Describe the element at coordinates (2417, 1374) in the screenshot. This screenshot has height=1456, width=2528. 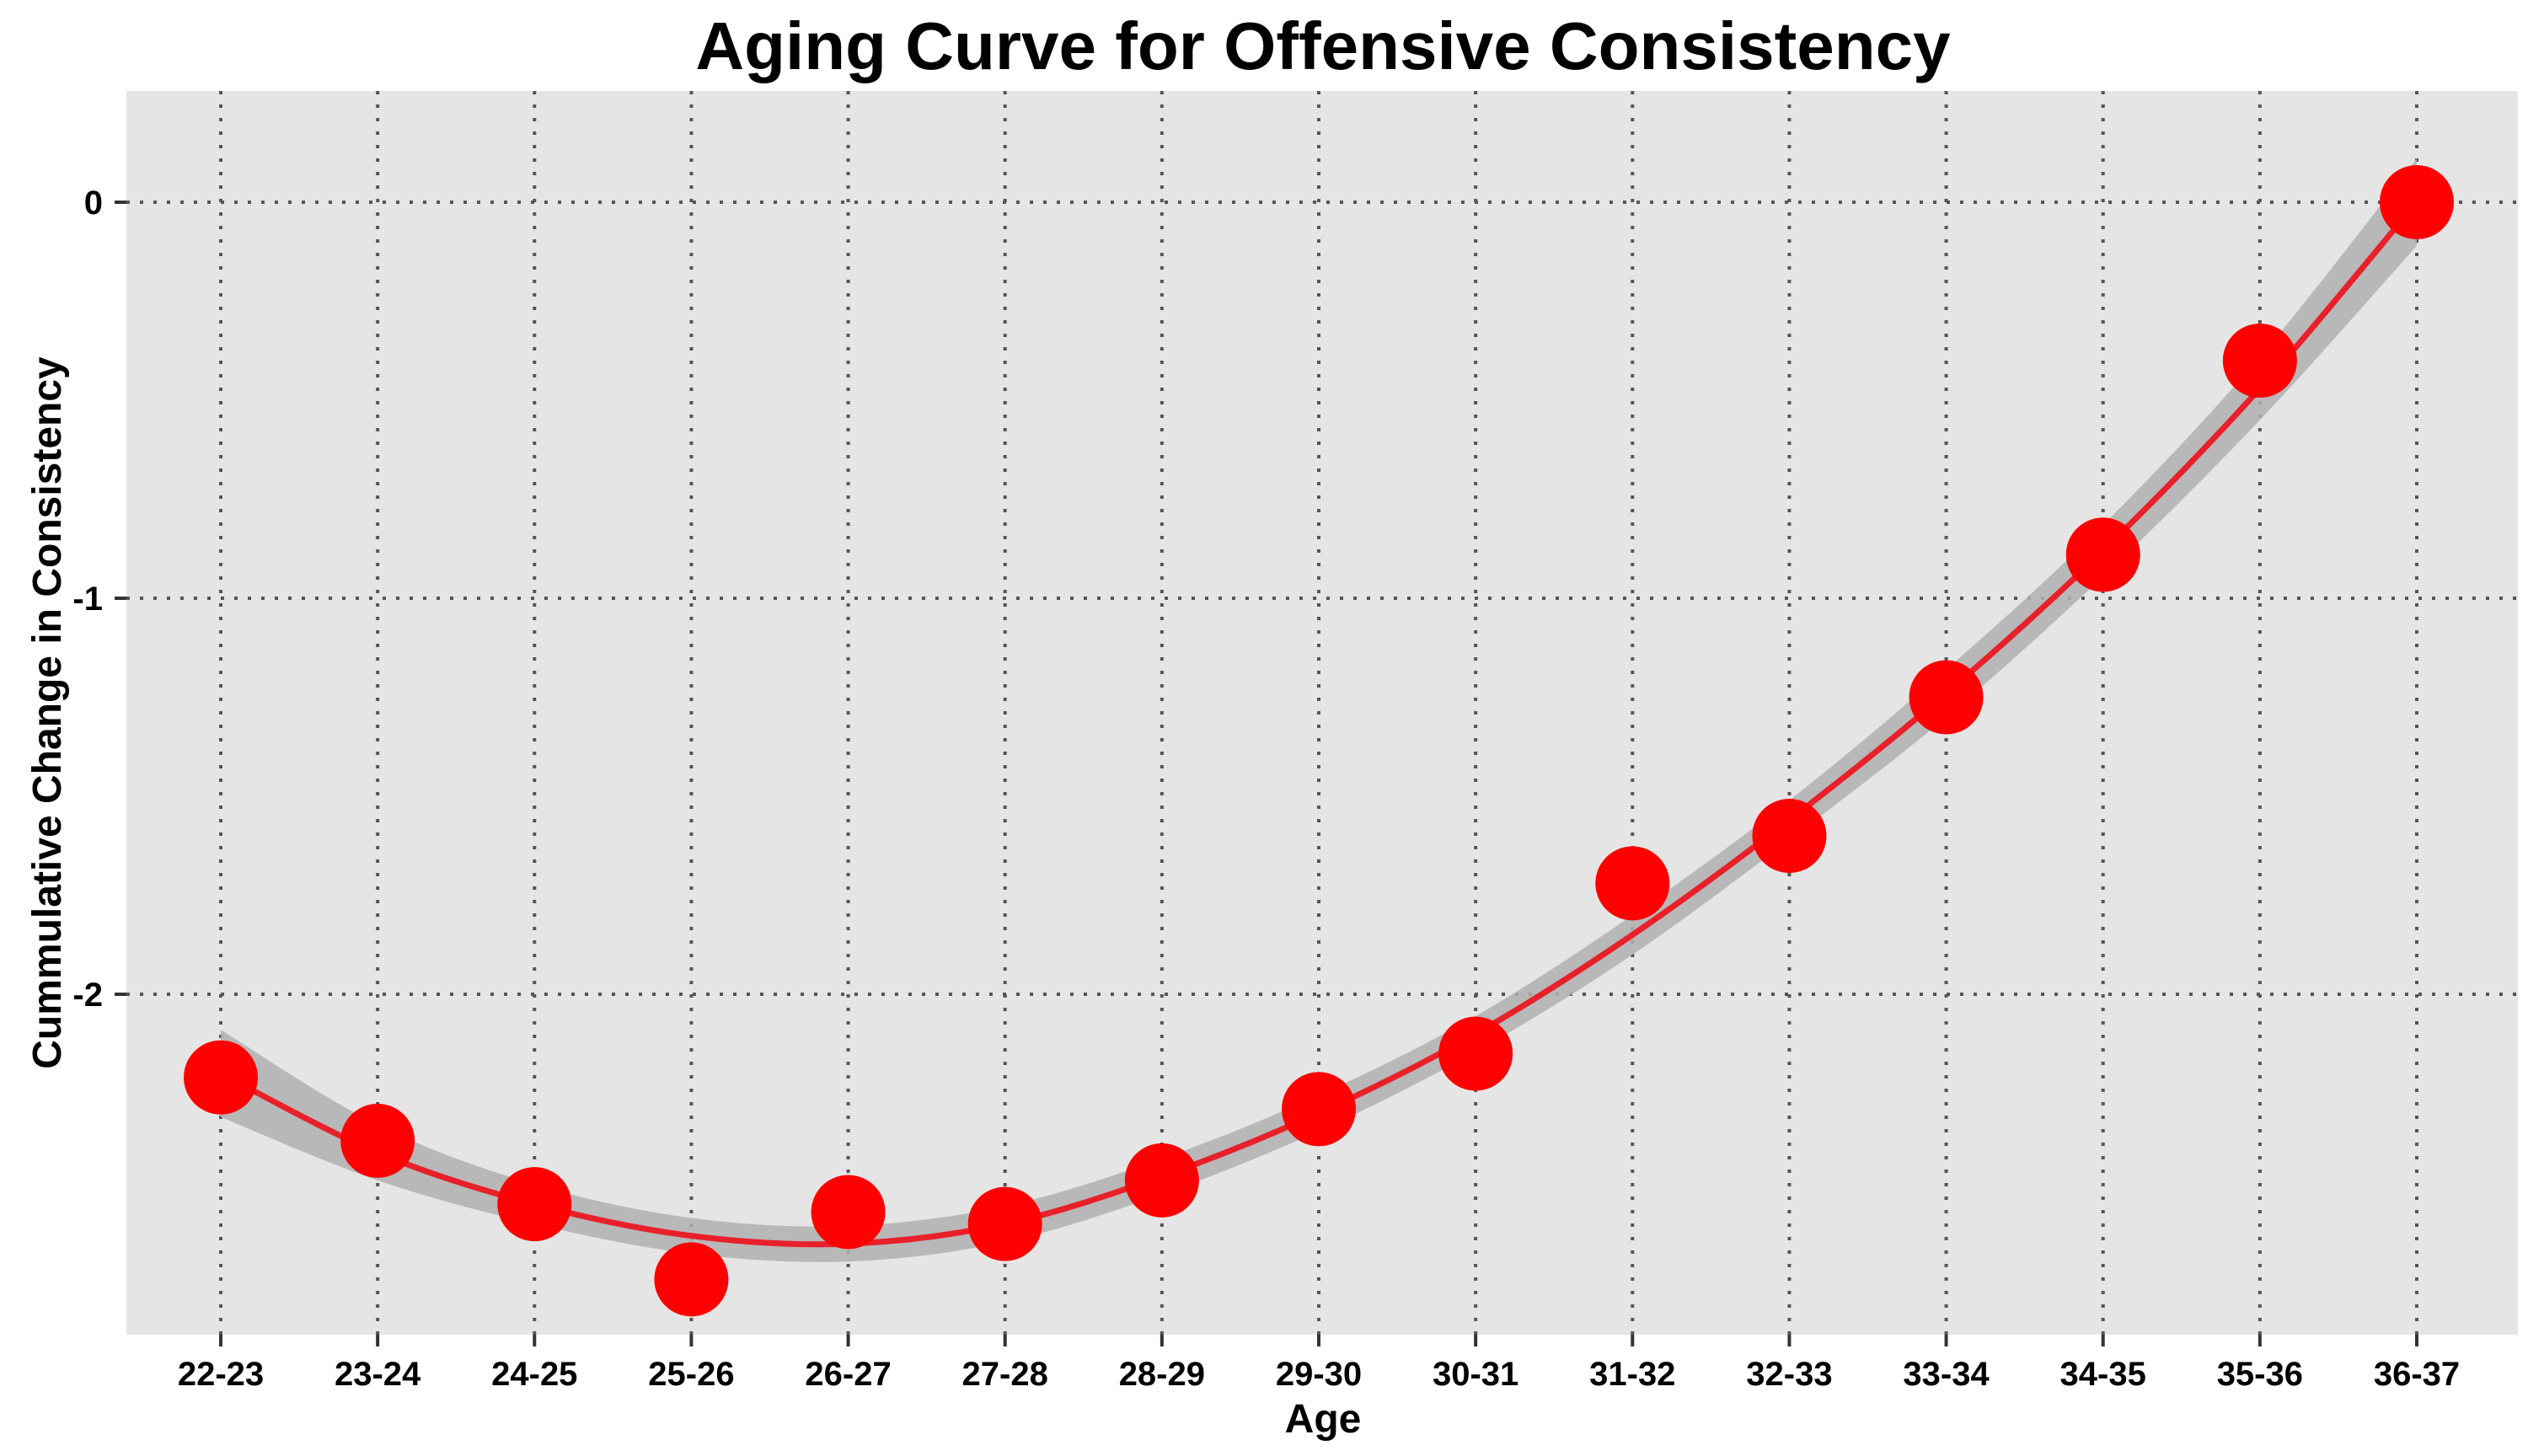
I see `x-tick-label: 36-37` at that location.